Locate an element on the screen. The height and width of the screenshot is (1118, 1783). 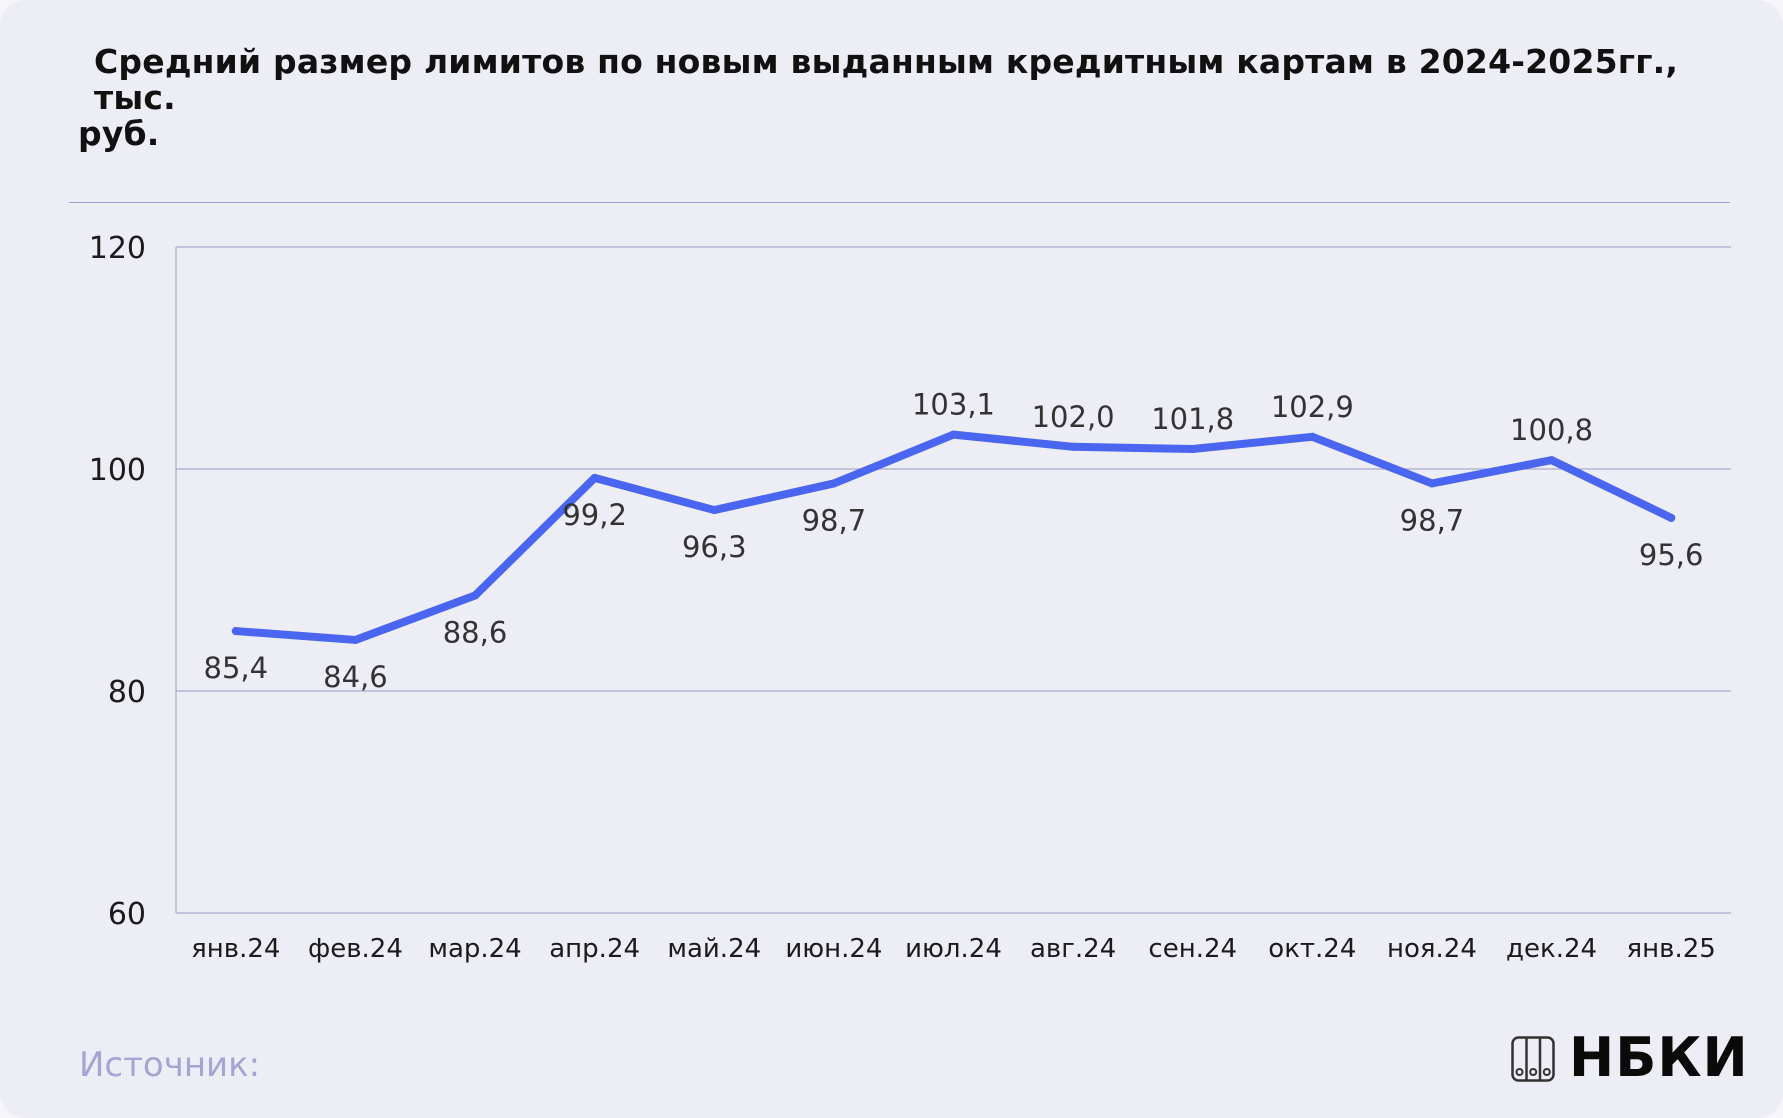
x-tick-label: фев.24 is located at coordinates (355, 949).